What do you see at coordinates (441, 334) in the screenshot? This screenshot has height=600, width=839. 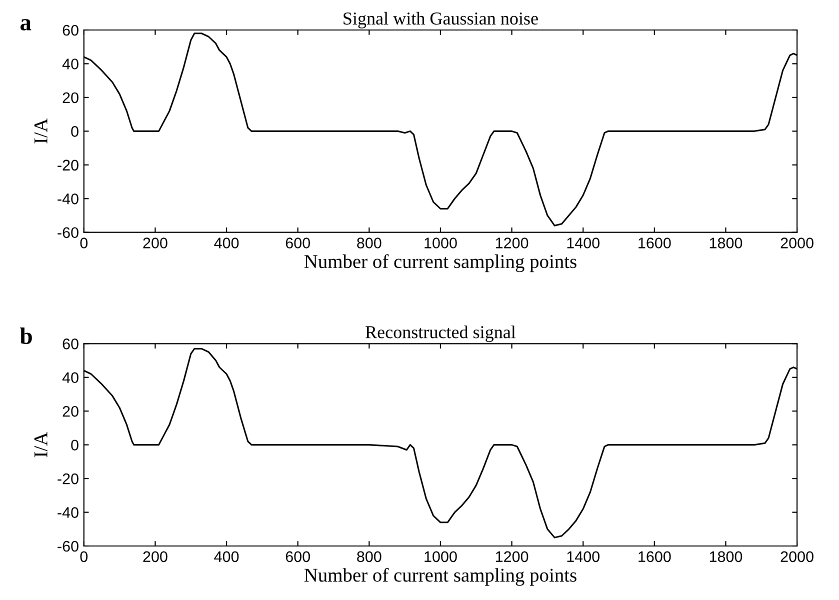 I see `chart-title: Reconstructed signal` at bounding box center [441, 334].